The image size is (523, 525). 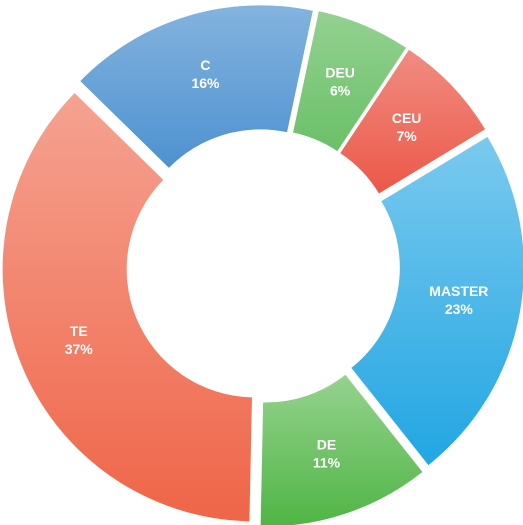 What do you see at coordinates (407, 118) in the screenshot?
I see `segment-label: CEU` at bounding box center [407, 118].